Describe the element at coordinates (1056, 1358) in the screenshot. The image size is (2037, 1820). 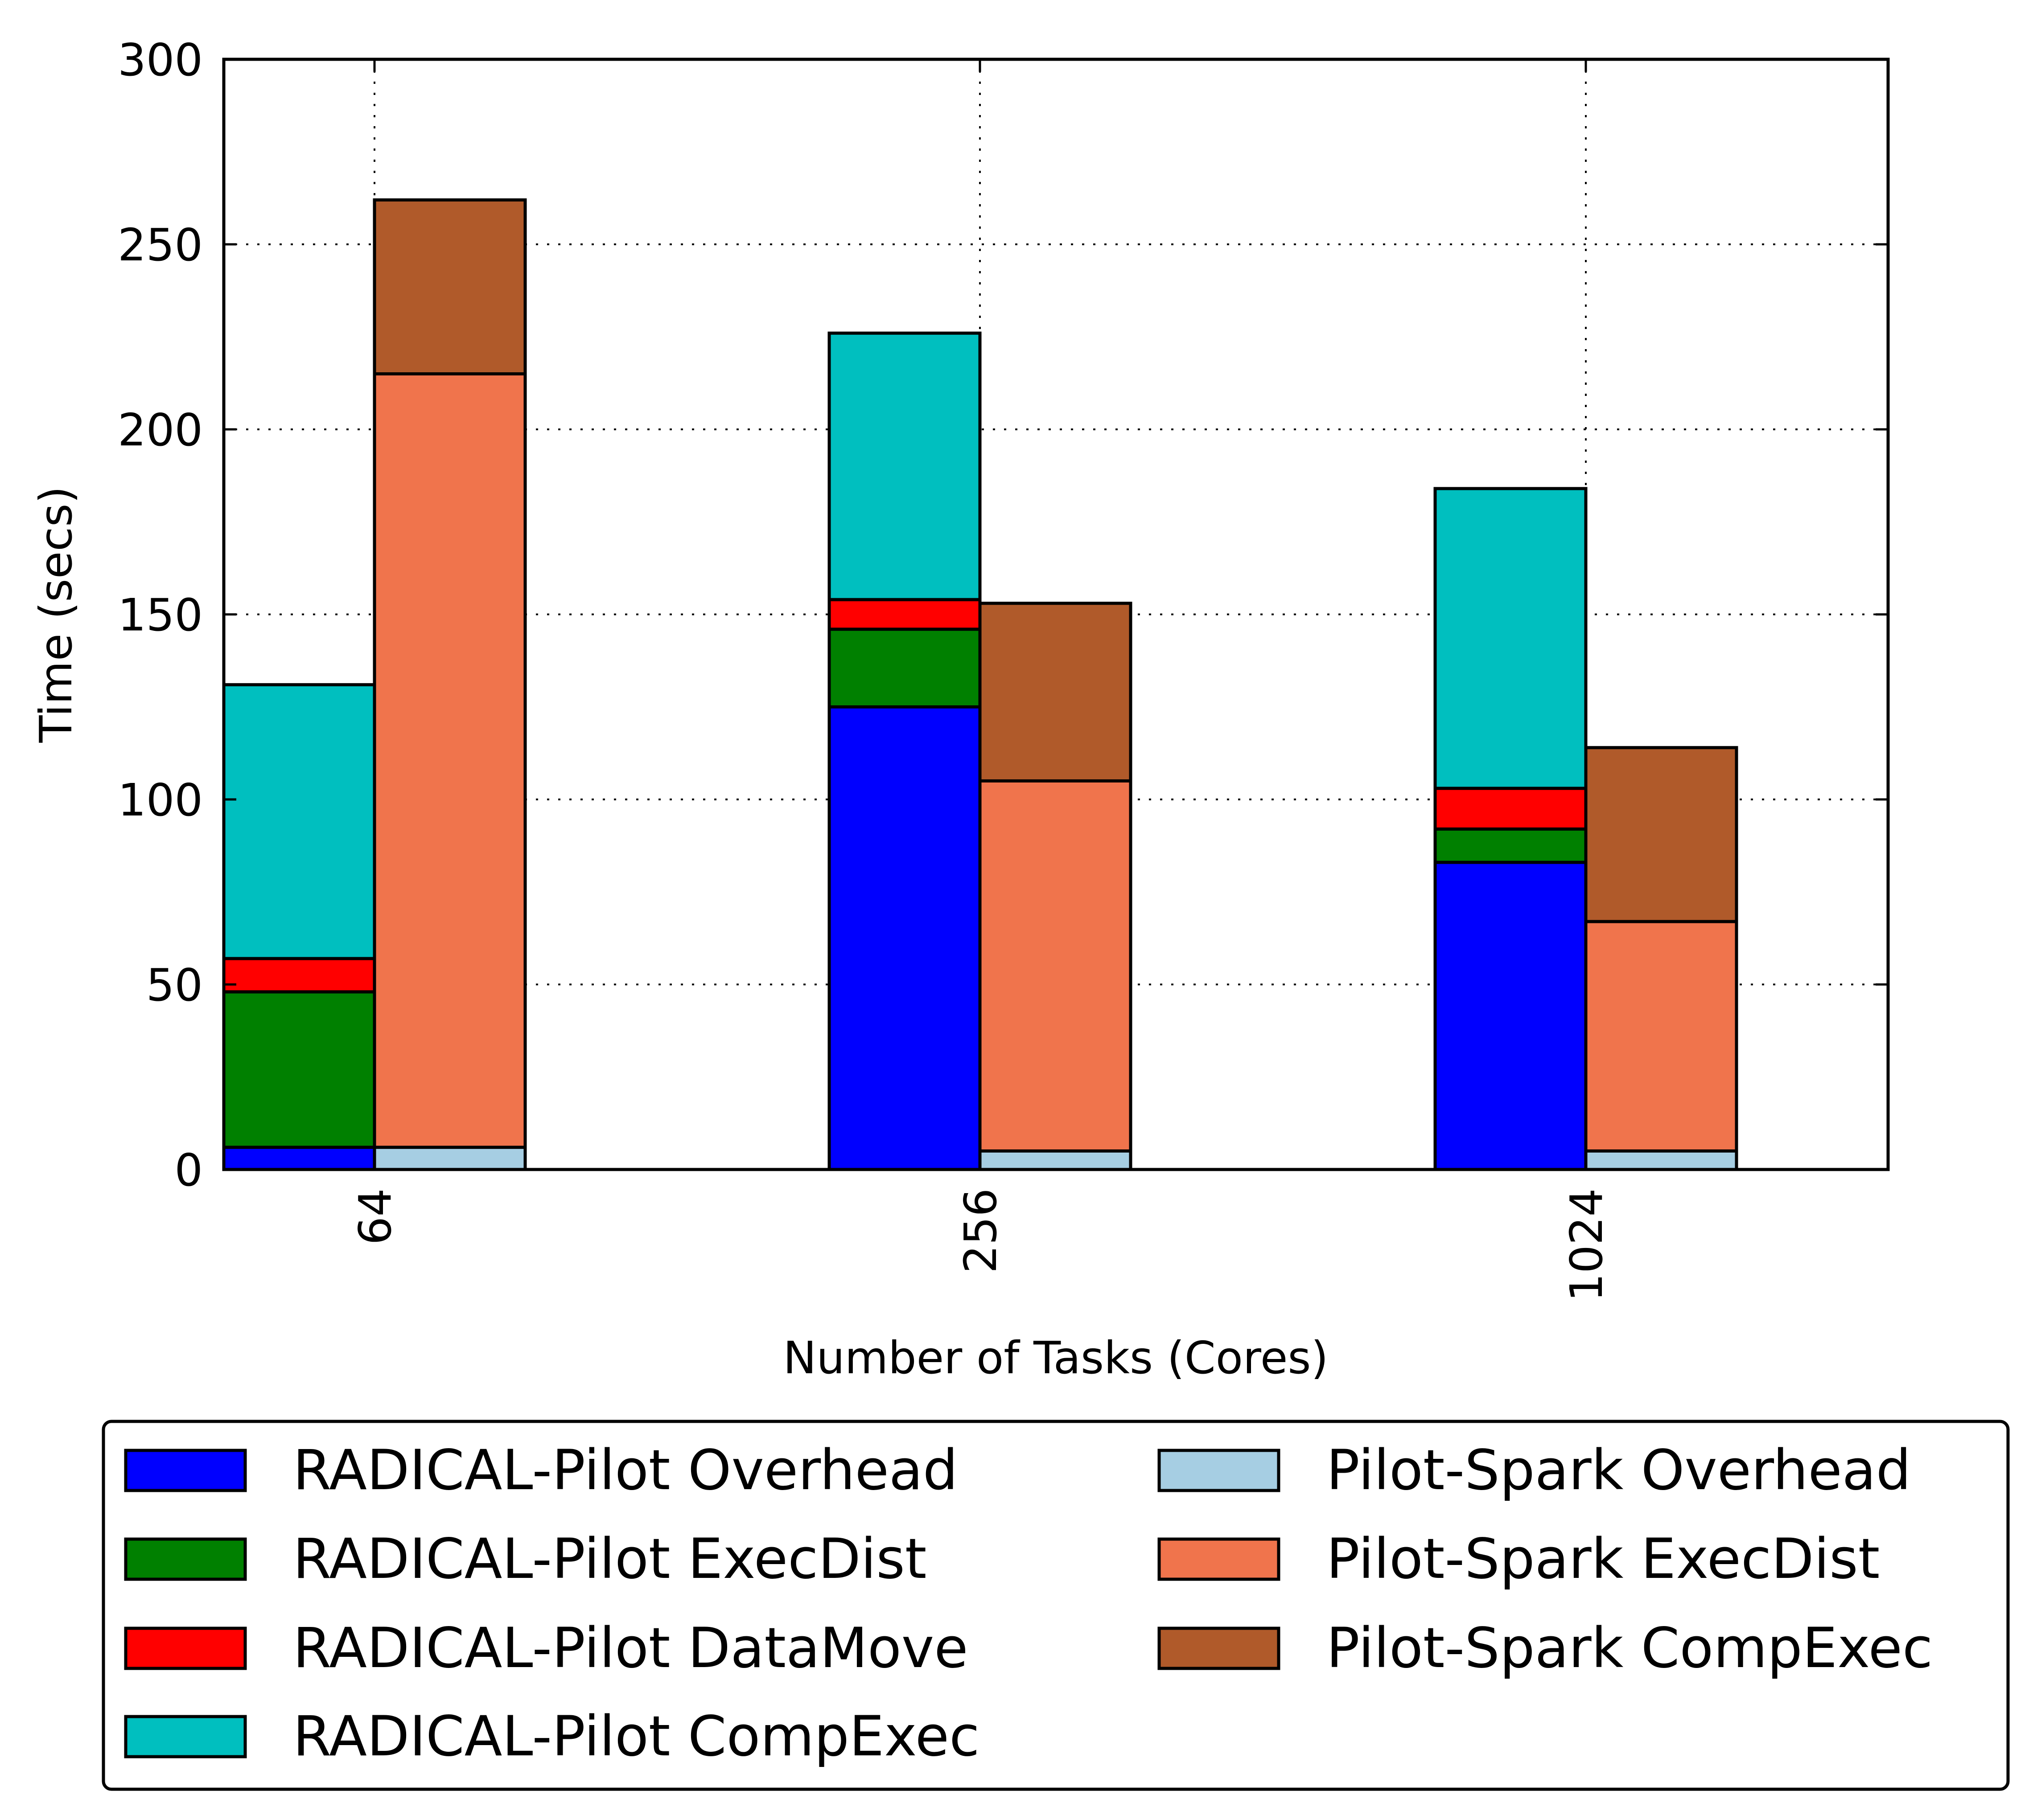
I see `x-axis-label: Number of Tasks (Cores)` at that location.